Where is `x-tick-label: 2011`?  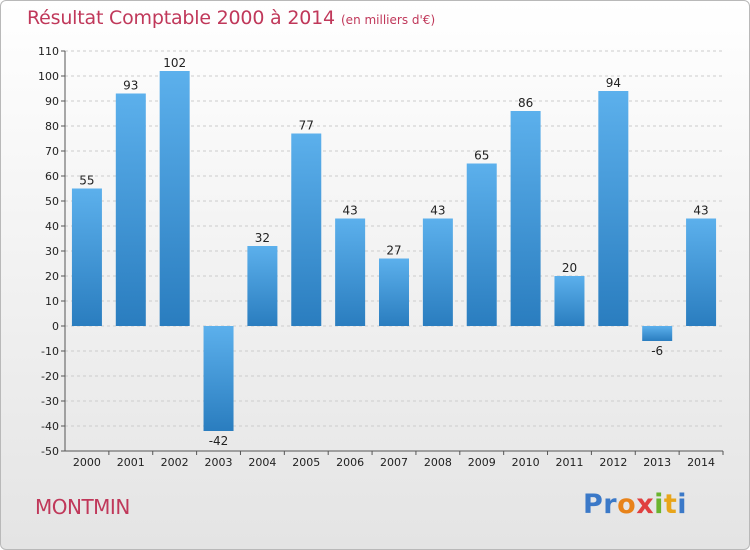 x-tick-label: 2011 is located at coordinates (569, 462).